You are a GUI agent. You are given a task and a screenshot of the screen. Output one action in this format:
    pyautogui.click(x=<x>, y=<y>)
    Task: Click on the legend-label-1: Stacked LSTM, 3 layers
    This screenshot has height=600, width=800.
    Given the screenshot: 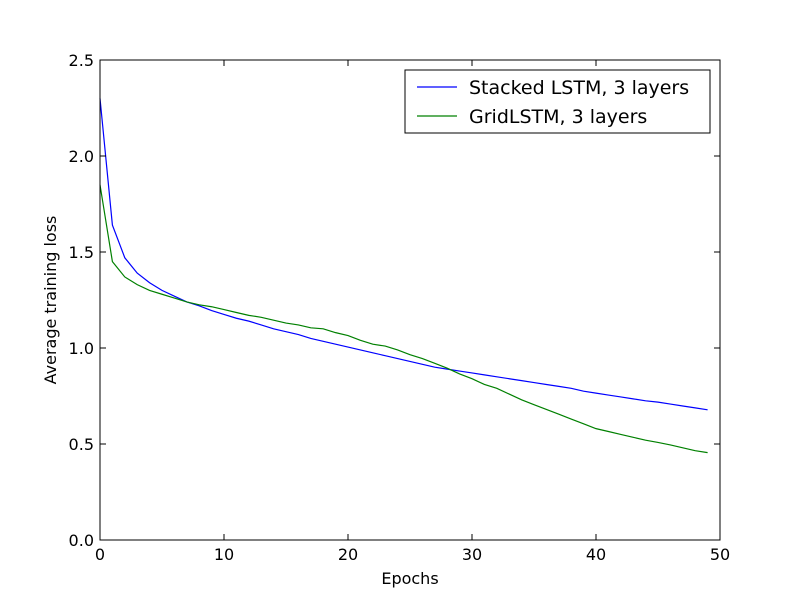 What is the action you would take?
    pyautogui.click(x=579, y=88)
    